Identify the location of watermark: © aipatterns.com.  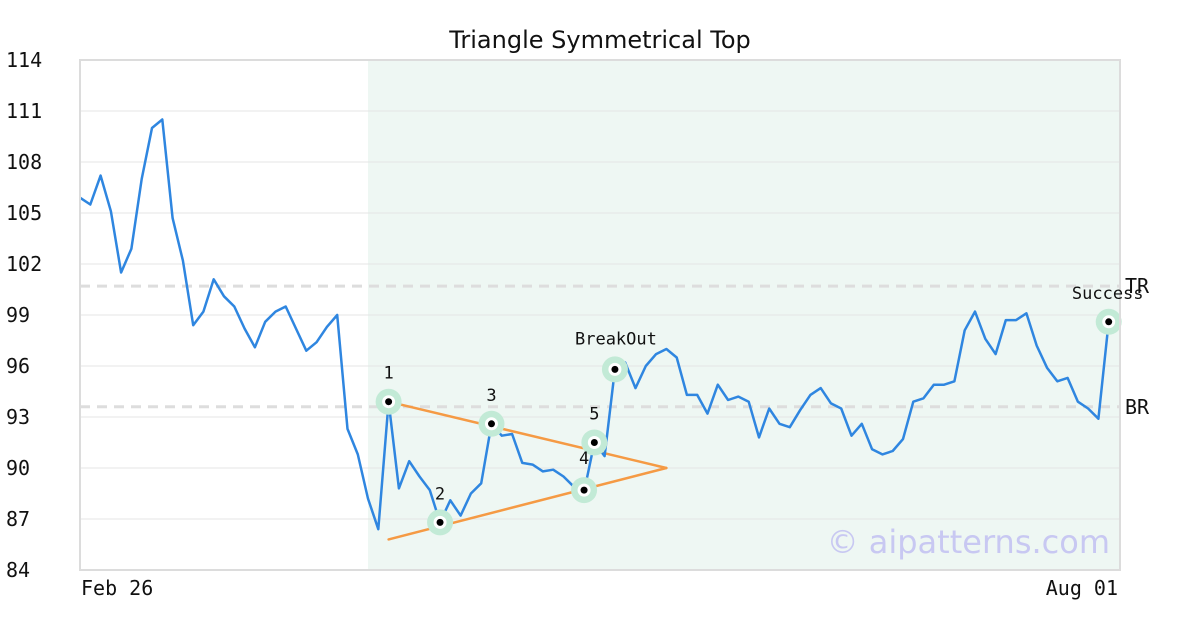
(968, 542).